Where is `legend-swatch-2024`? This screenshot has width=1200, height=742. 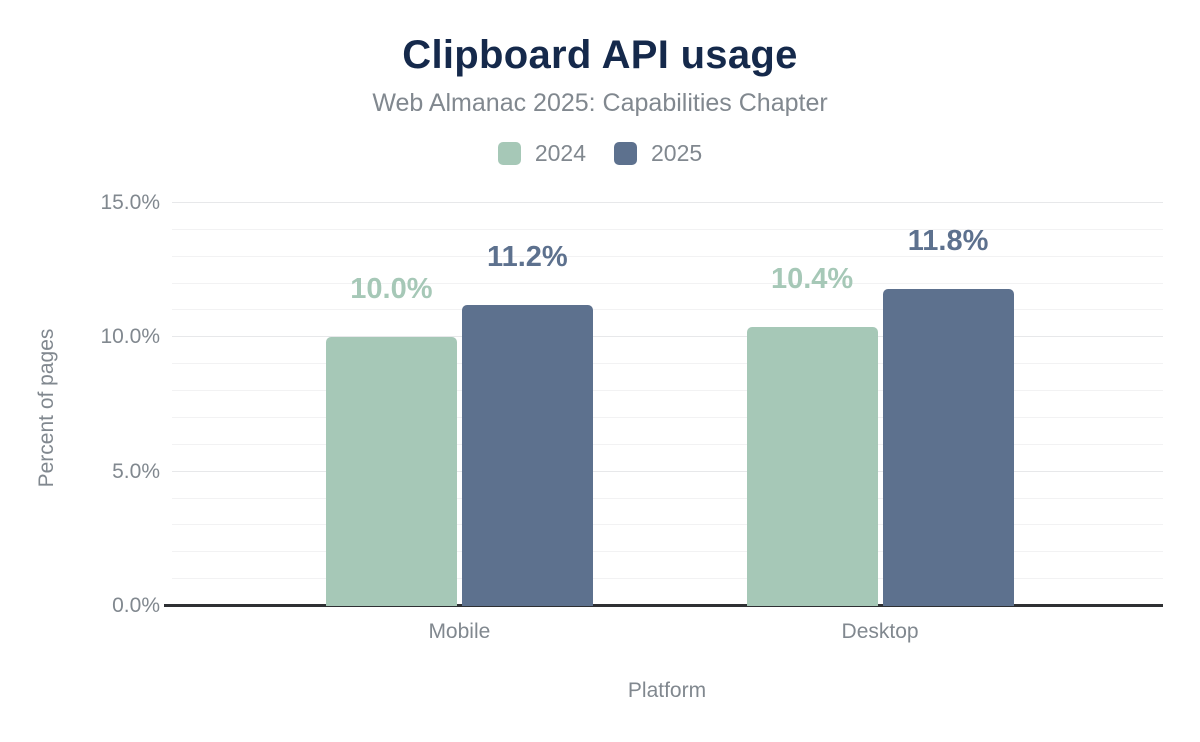 legend-swatch-2024 is located at coordinates (509, 153).